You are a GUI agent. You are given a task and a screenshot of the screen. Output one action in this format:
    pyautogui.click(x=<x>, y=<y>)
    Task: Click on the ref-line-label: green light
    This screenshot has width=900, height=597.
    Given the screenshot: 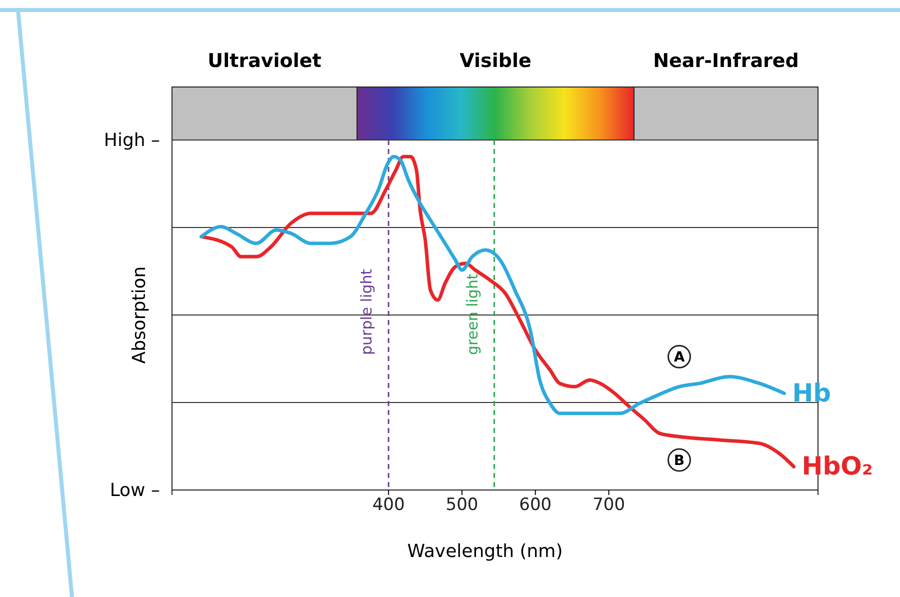 What is the action you would take?
    pyautogui.click(x=472, y=314)
    